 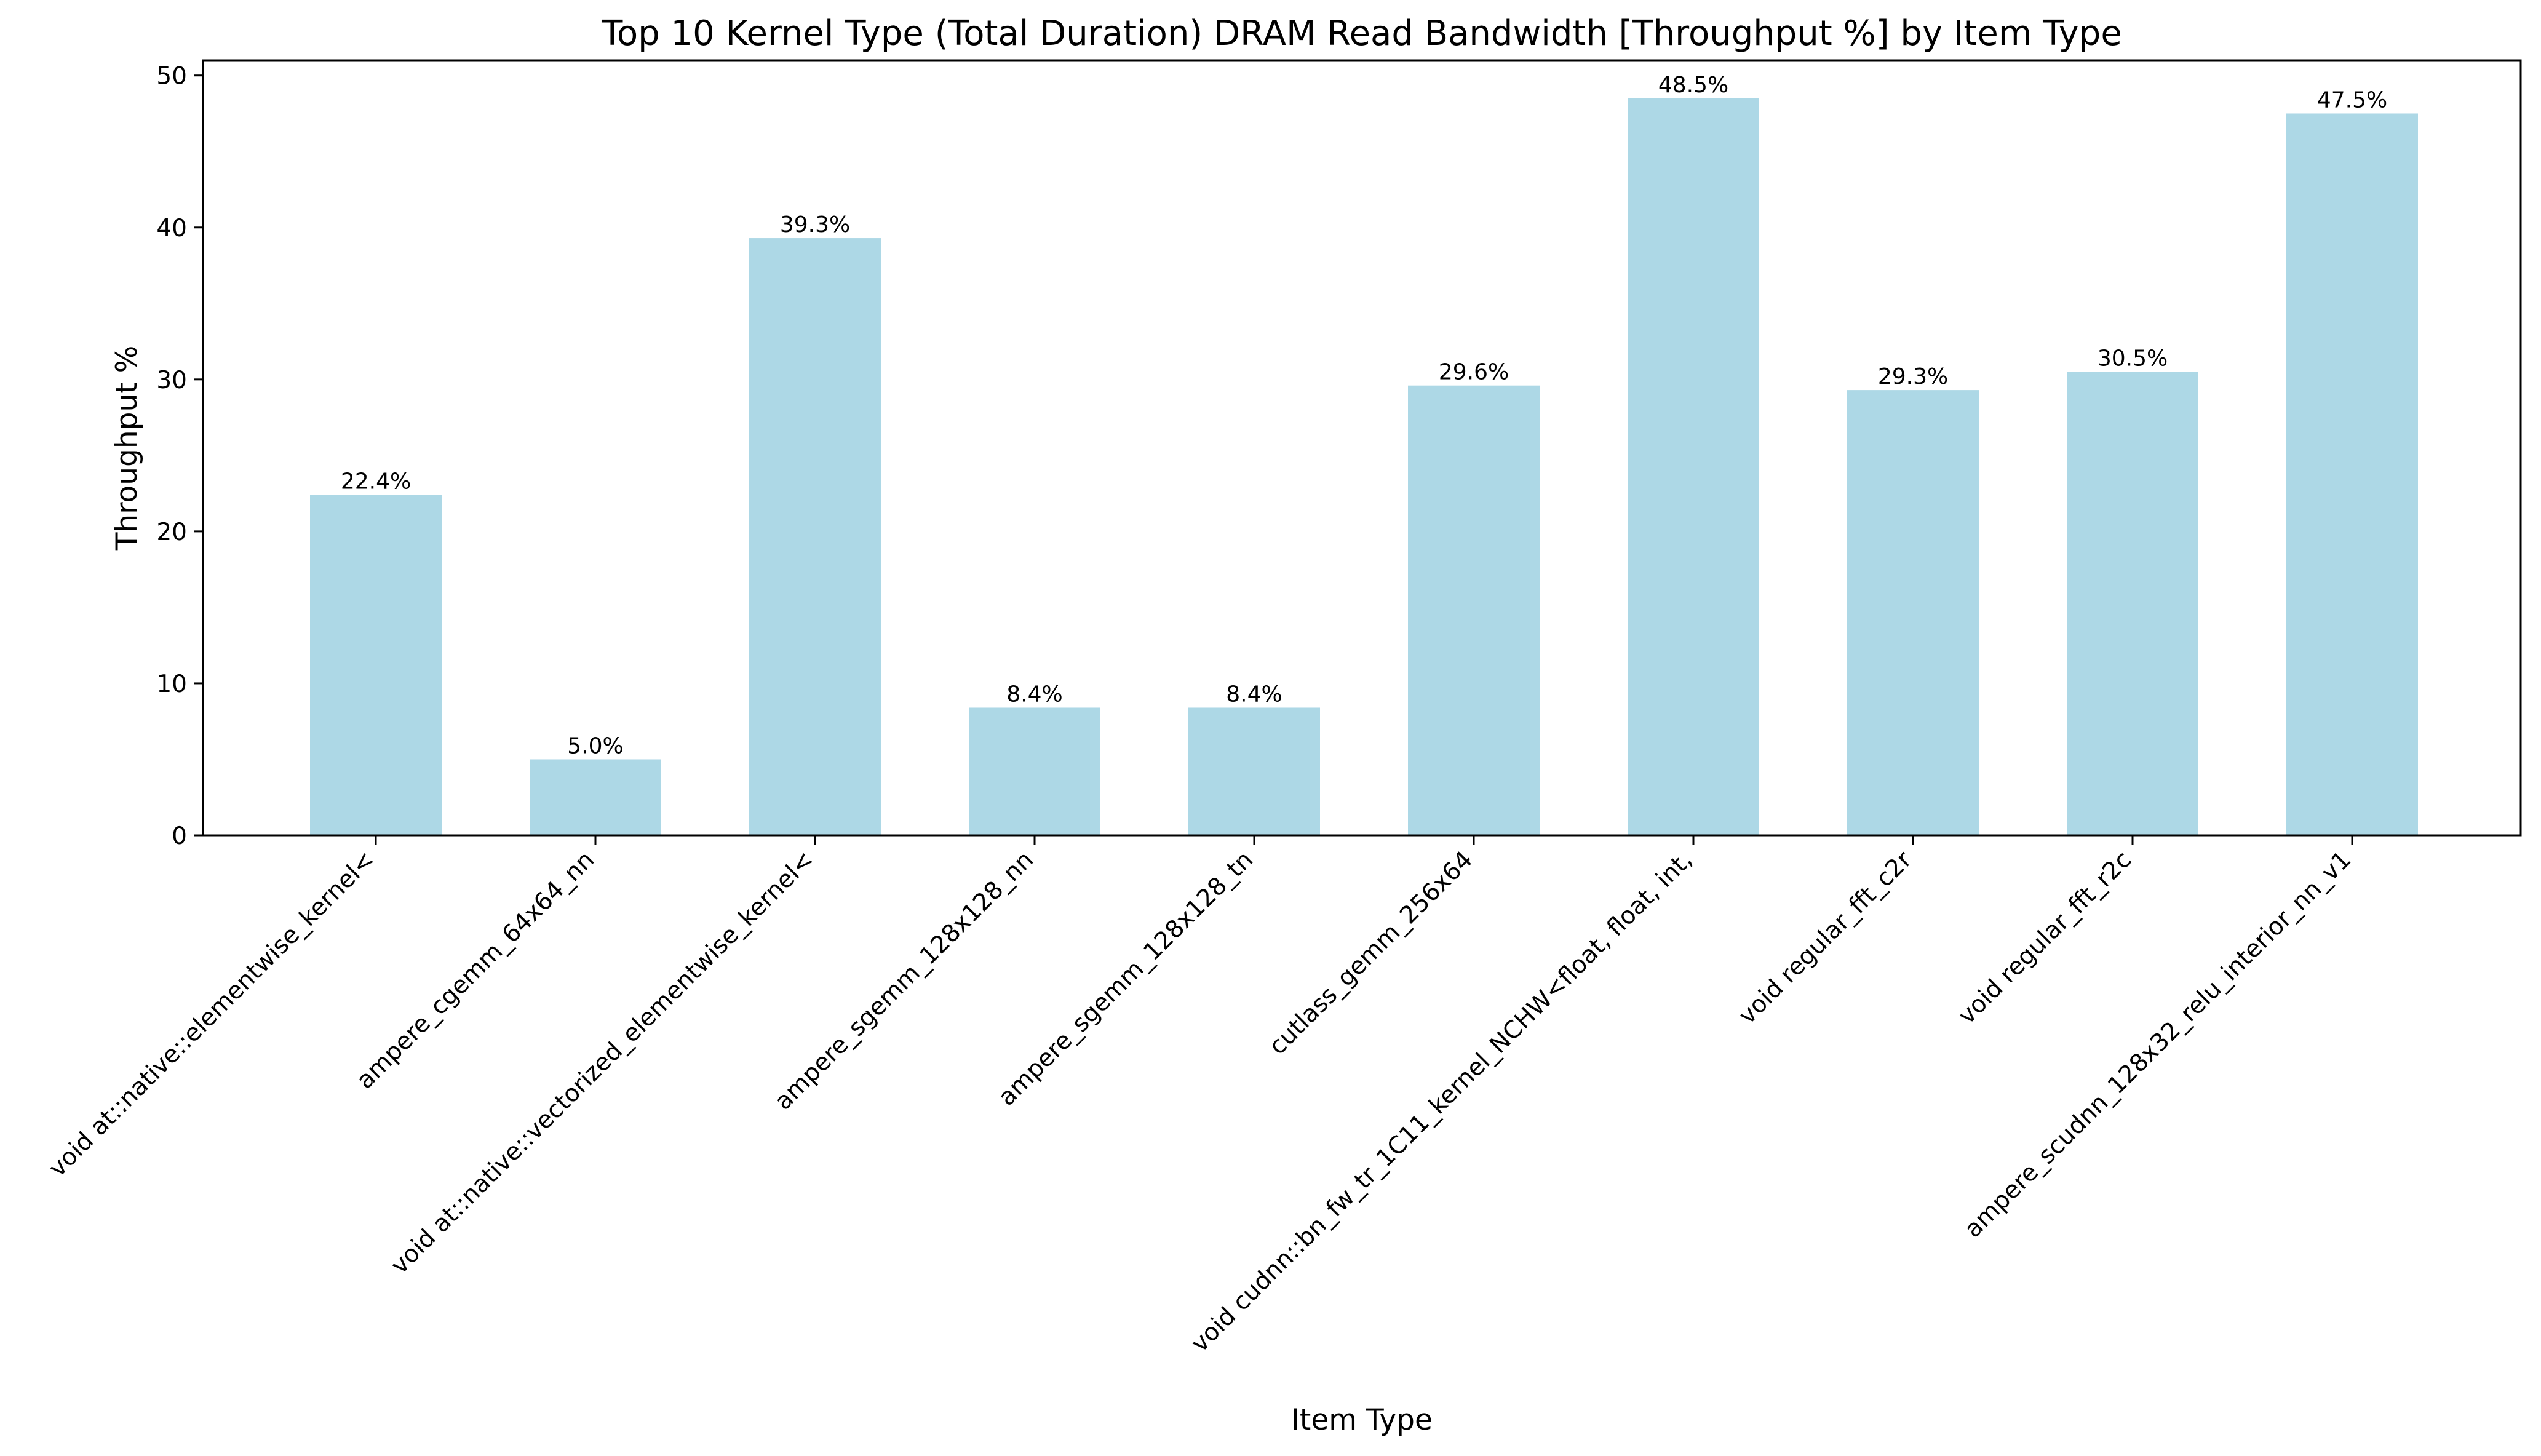 What do you see at coordinates (2157, 1044) in the screenshot?
I see `x-tick-label: ampere_scudnn_128x32_relu_interior_nn_v1` at bounding box center [2157, 1044].